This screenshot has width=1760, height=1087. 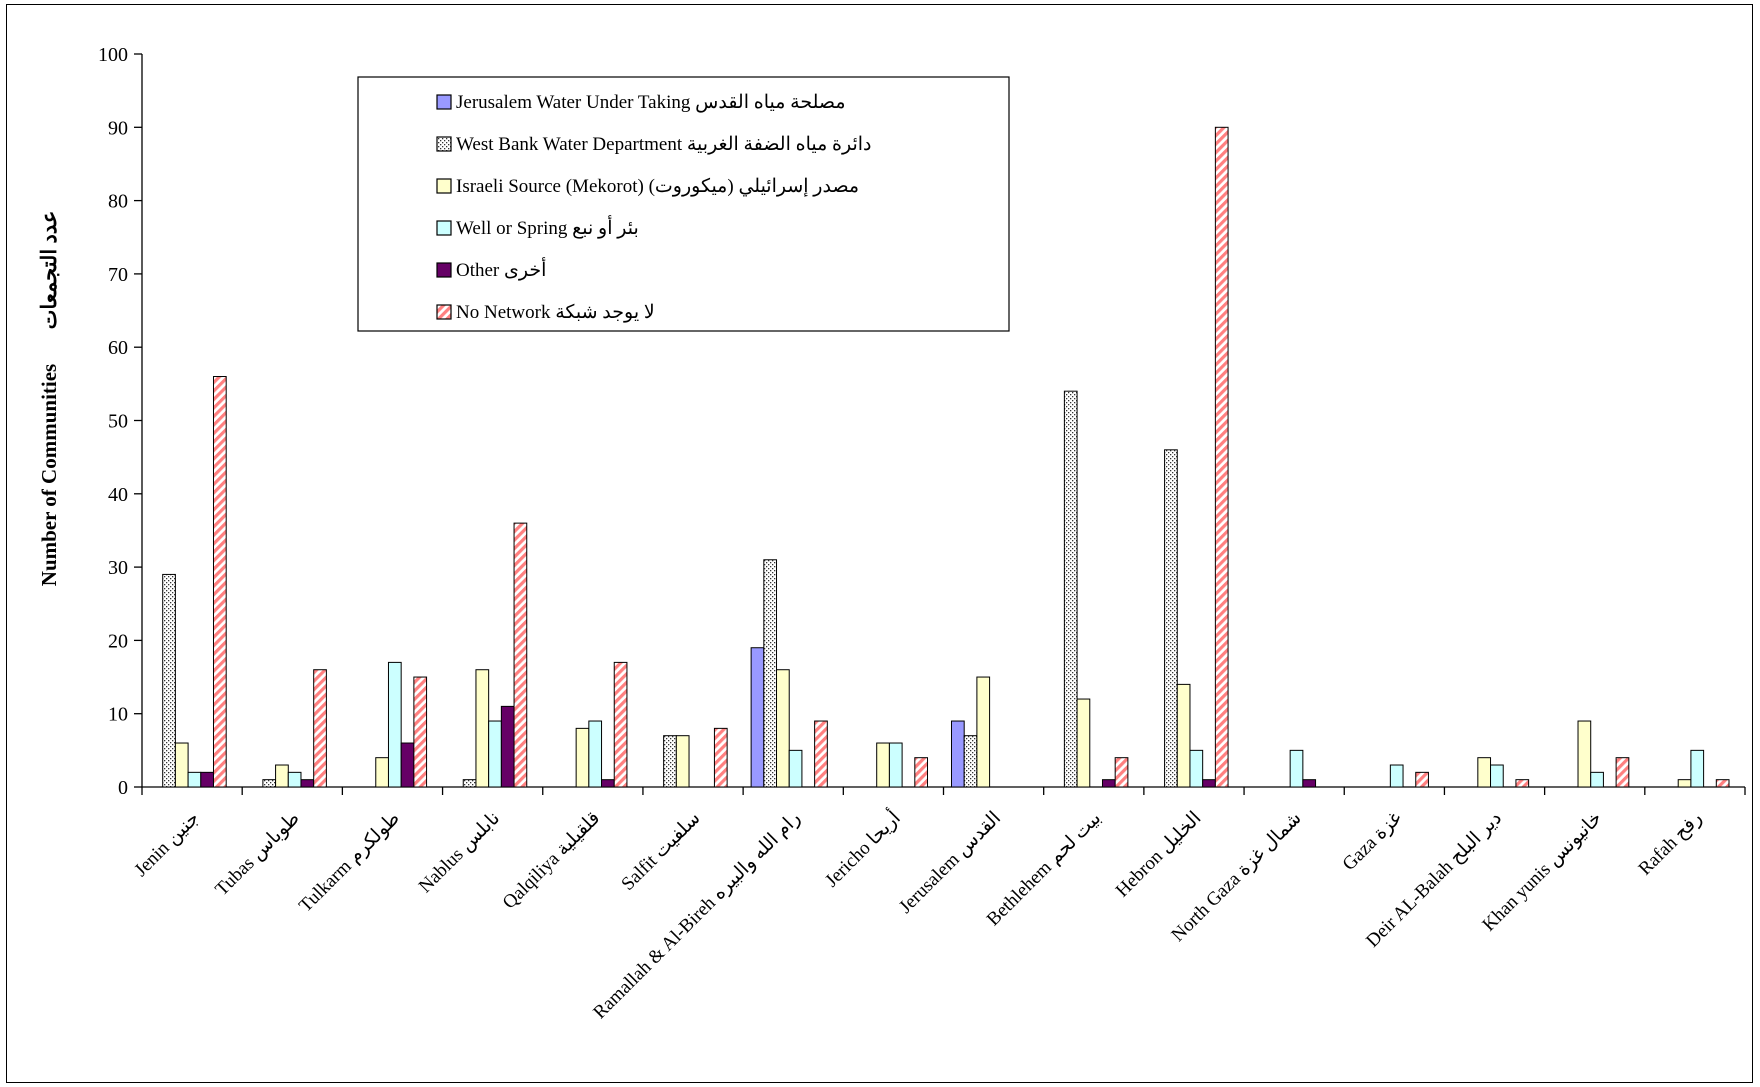 I want to click on y-tick-label: 70, so click(x=118, y=275).